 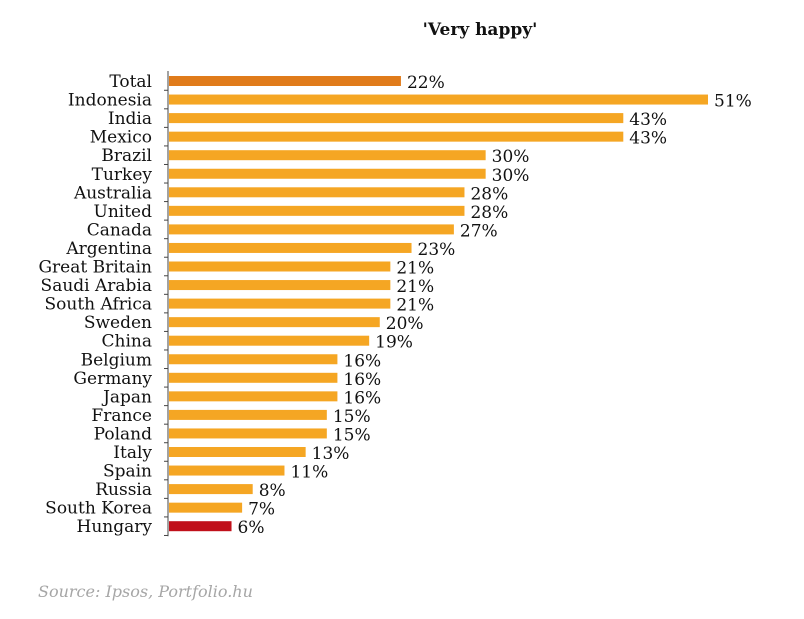 What do you see at coordinates (98, 305) in the screenshot?
I see `category-label: South Africa` at bounding box center [98, 305].